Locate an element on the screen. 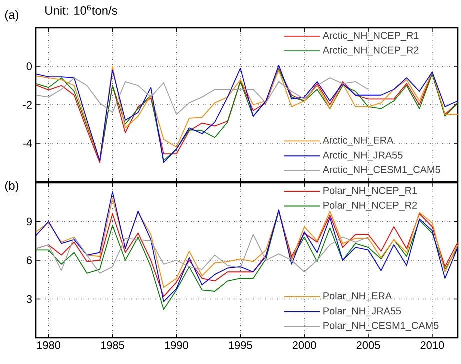  y-tick-label: -2 is located at coordinates (27, 105).